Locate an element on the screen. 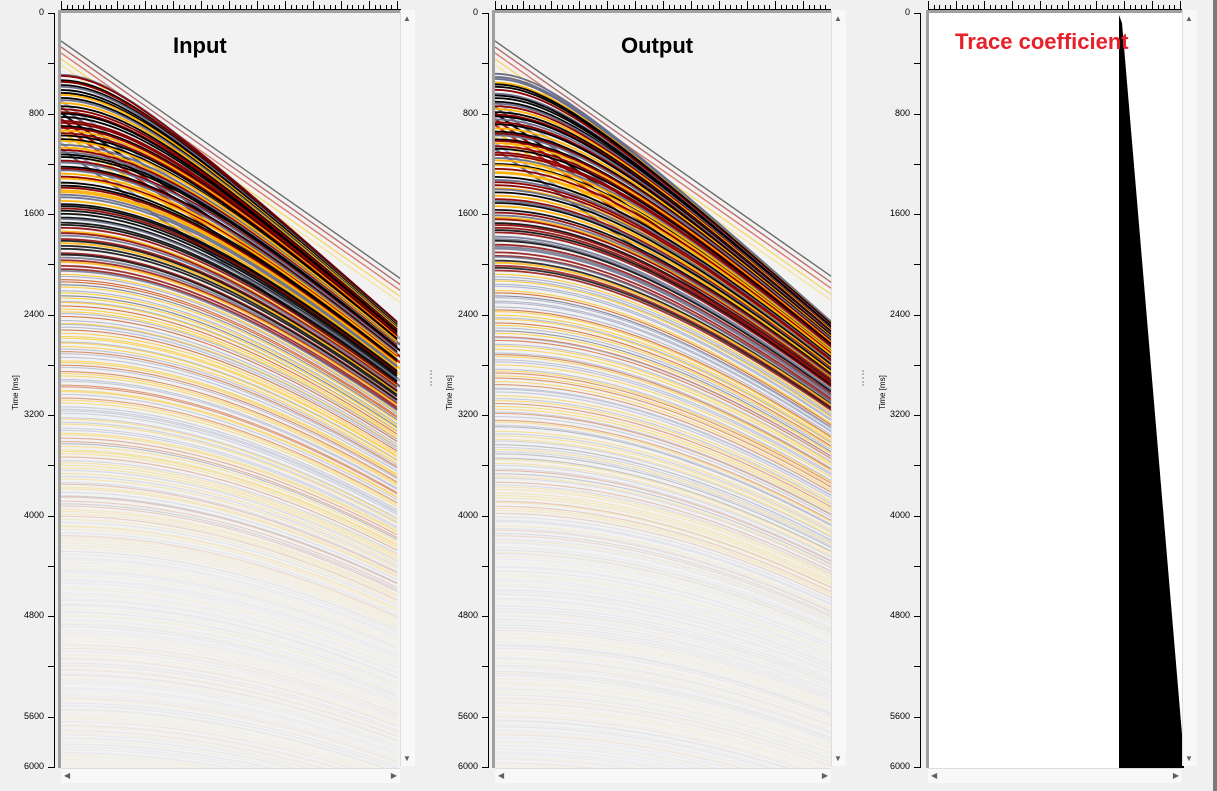 The height and width of the screenshot is (791, 1217). panel-title: Output is located at coordinates (657, 45).